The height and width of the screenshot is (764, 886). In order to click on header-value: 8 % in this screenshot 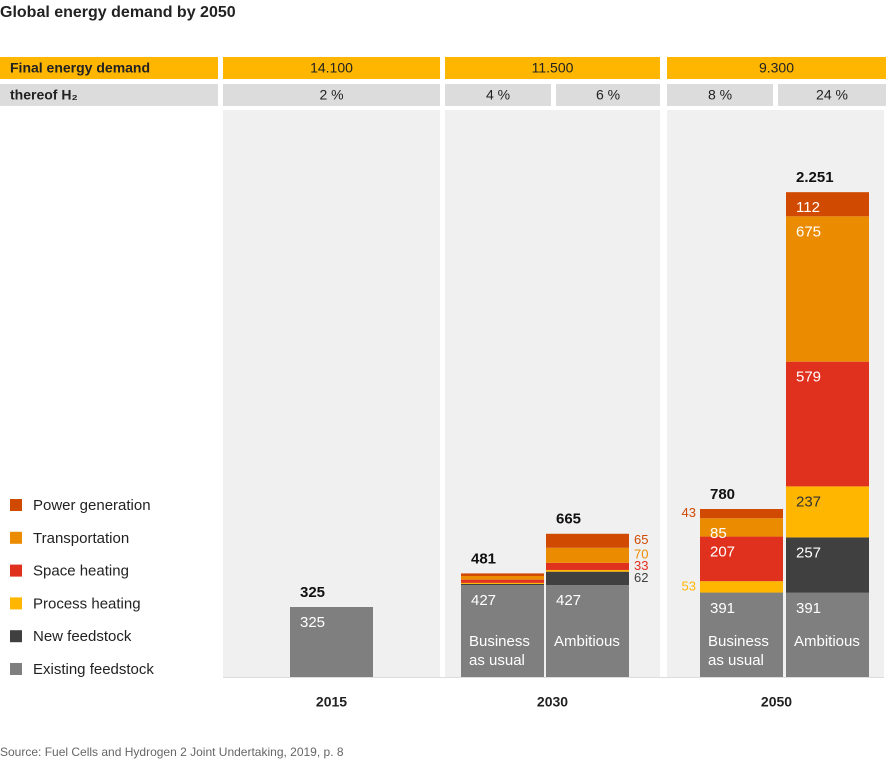, I will do `click(720, 95)`.